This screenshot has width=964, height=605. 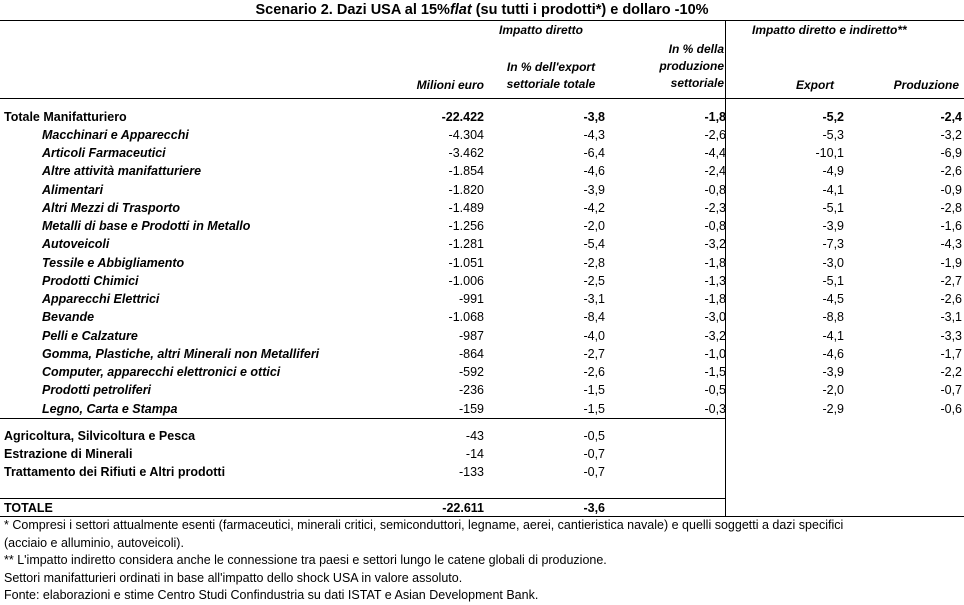 What do you see at coordinates (463, 508) in the screenshot?
I see `cell-milioni-euro: -22.611` at bounding box center [463, 508].